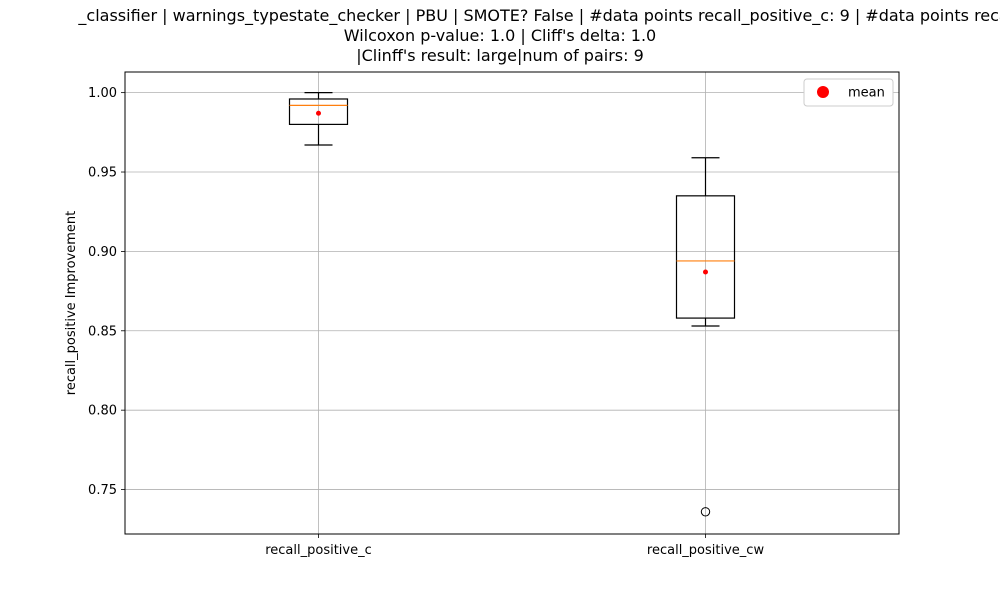  Describe the element at coordinates (866, 93) in the screenshot. I see `legend-label-mean: mean` at that location.